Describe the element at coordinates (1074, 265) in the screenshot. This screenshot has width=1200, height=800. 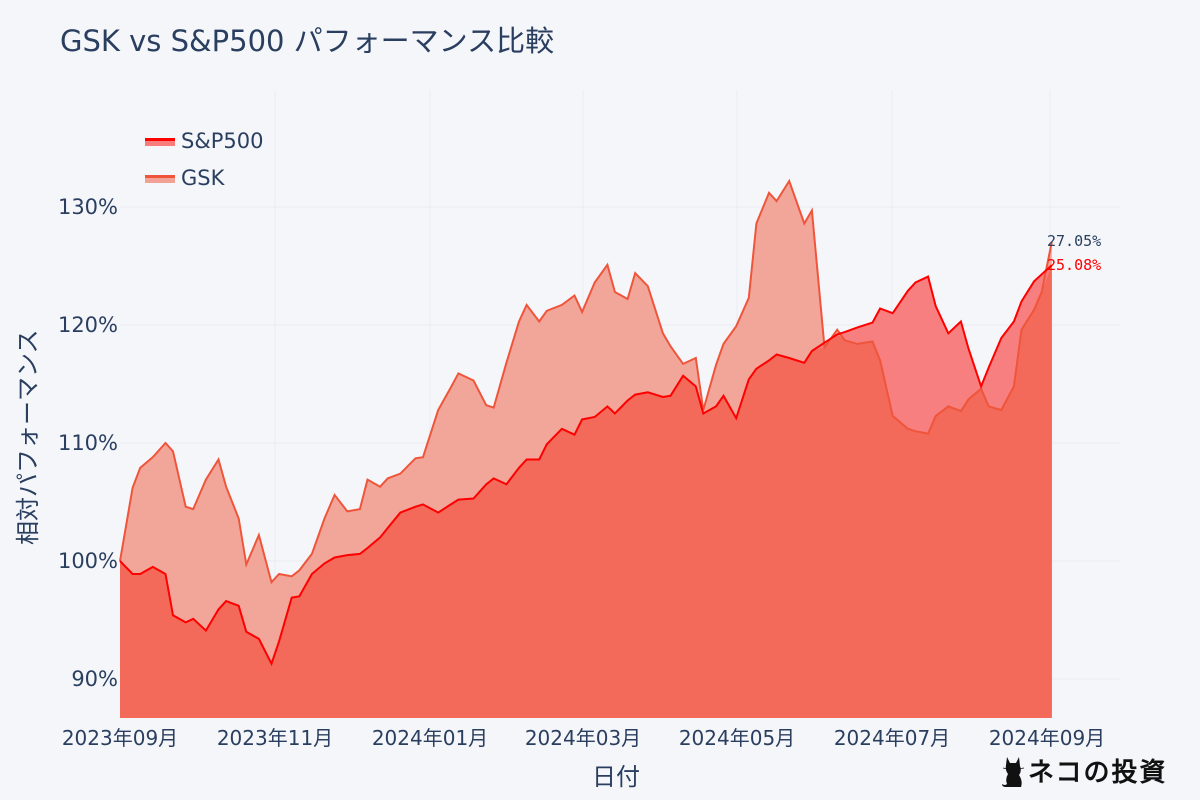
I see `sp500-end-label: 25.08%` at that location.